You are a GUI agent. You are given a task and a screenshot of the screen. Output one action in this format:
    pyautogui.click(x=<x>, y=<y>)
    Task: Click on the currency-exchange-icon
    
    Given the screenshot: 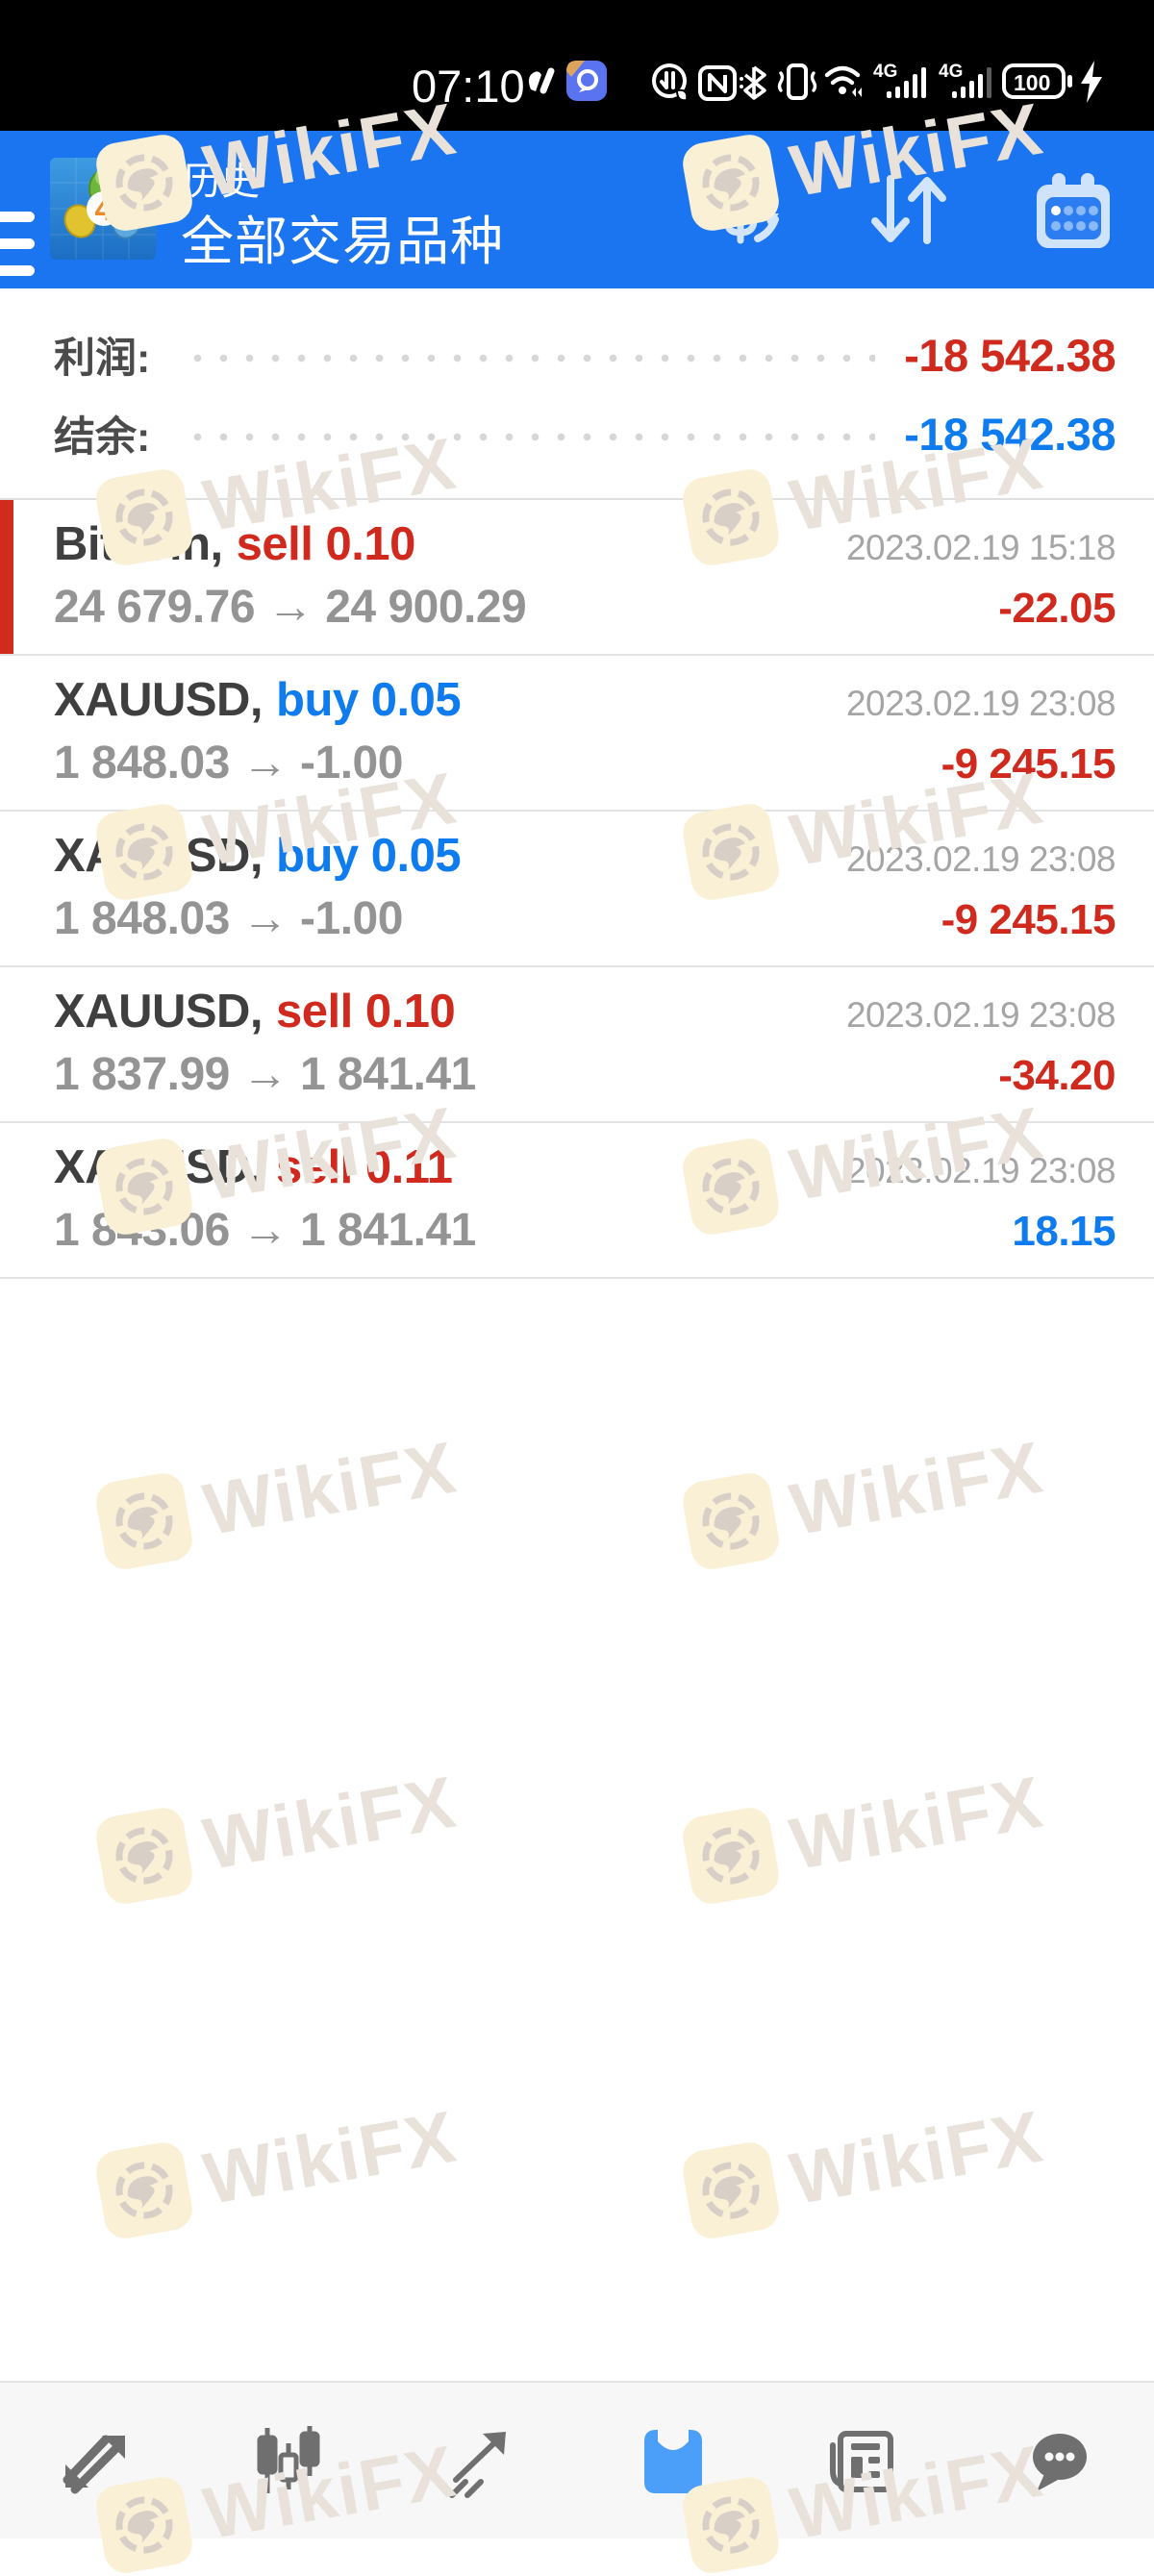 What is the action you would take?
    pyautogui.click(x=740, y=209)
    